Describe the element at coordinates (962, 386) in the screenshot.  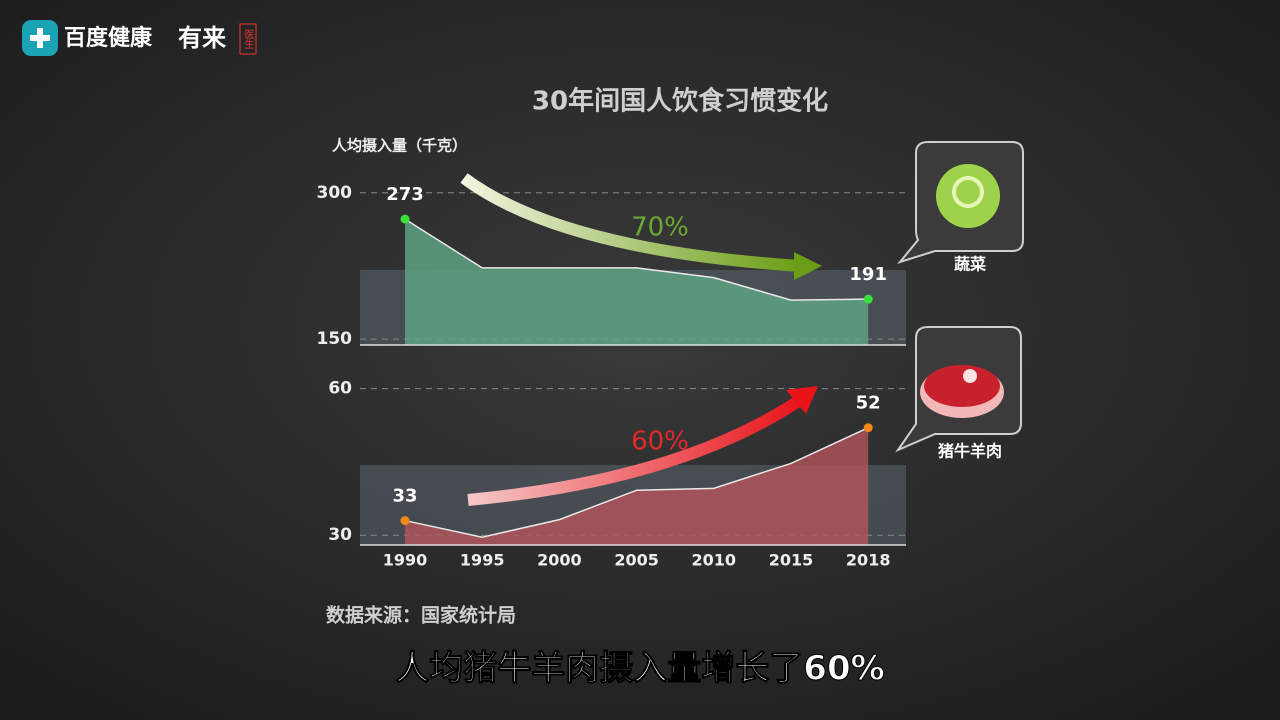
I see `steak` at that location.